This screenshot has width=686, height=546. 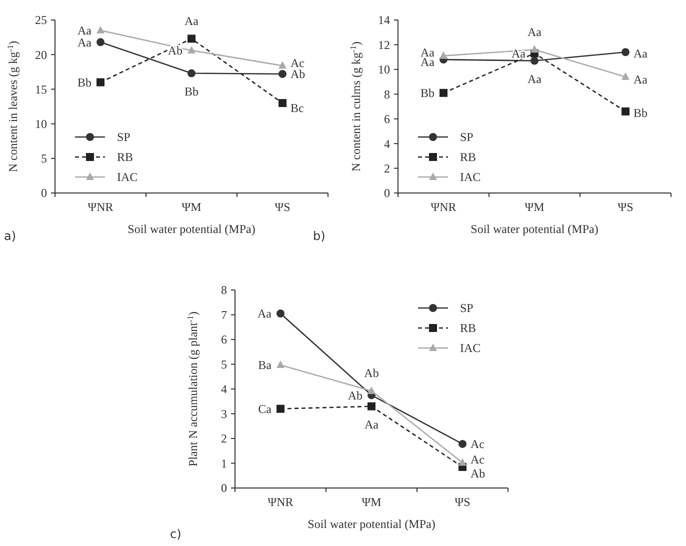 What do you see at coordinates (319, 236) in the screenshot?
I see `text: b)` at bounding box center [319, 236].